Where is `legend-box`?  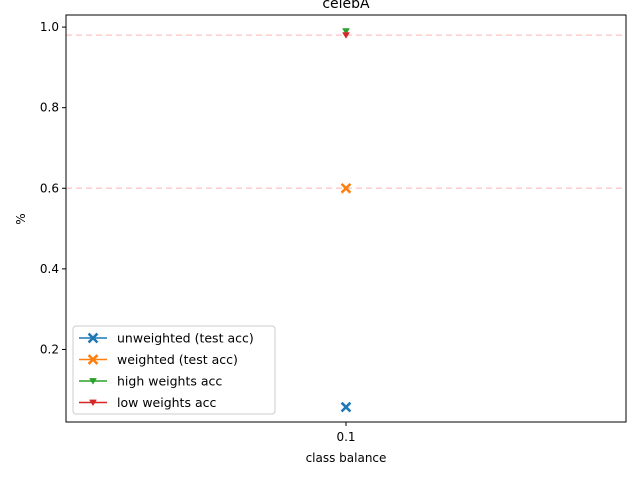
legend-box is located at coordinates (174, 370).